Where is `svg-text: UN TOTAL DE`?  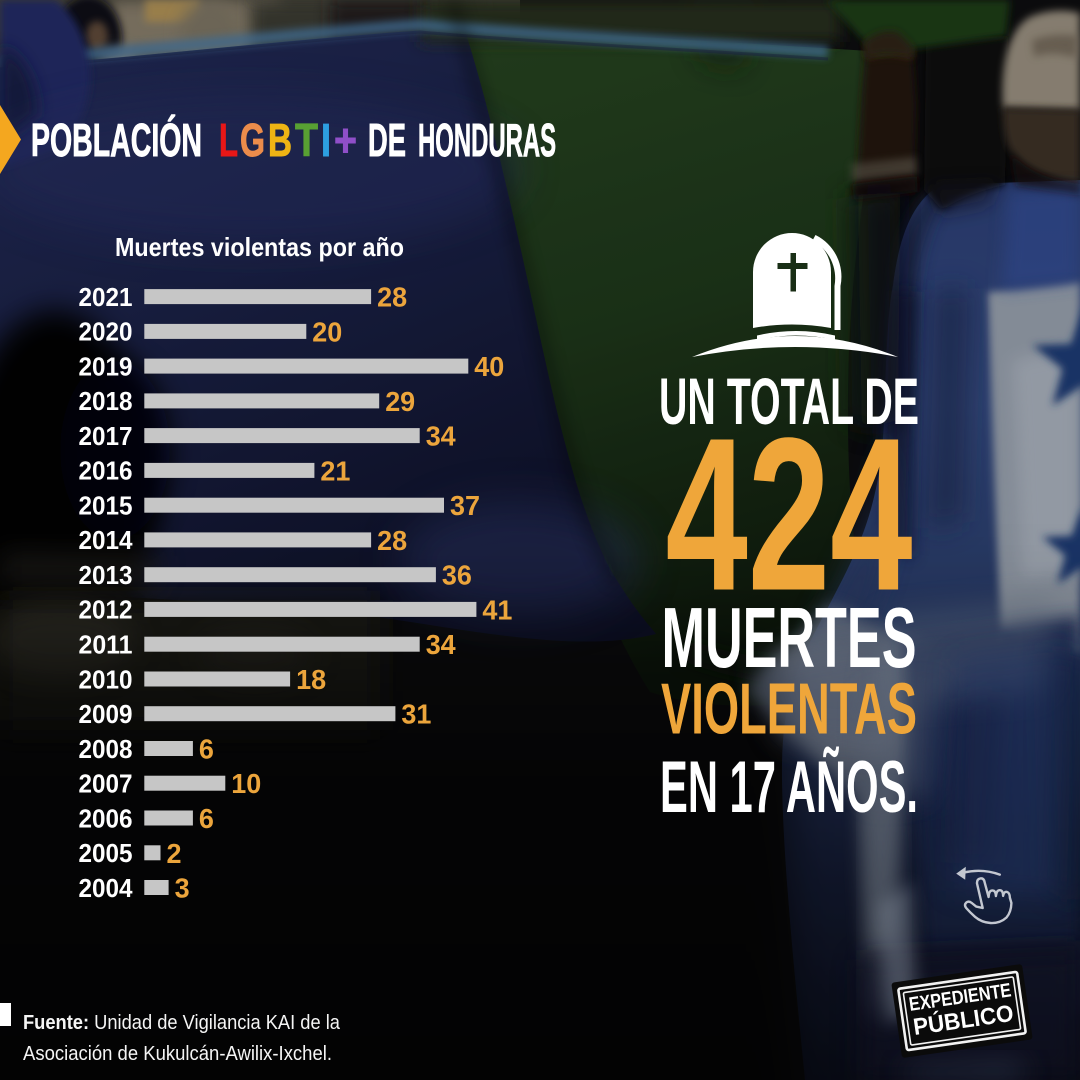 svg-text: UN TOTAL DE is located at coordinates (789, 401).